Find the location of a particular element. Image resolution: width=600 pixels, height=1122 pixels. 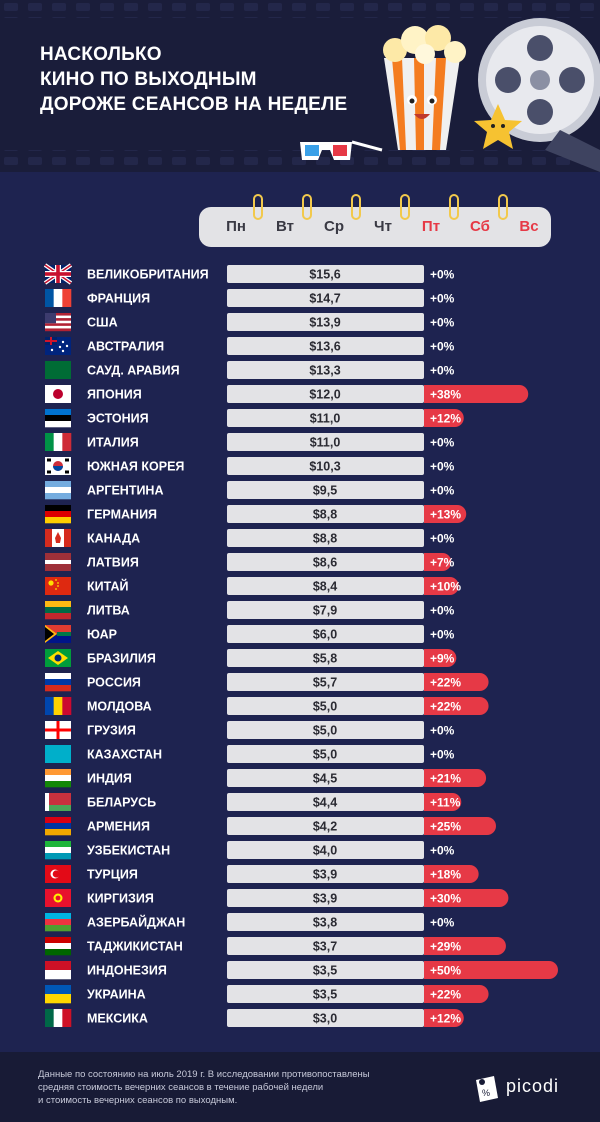

increase-label: +50% is located at coordinates (445, 971).